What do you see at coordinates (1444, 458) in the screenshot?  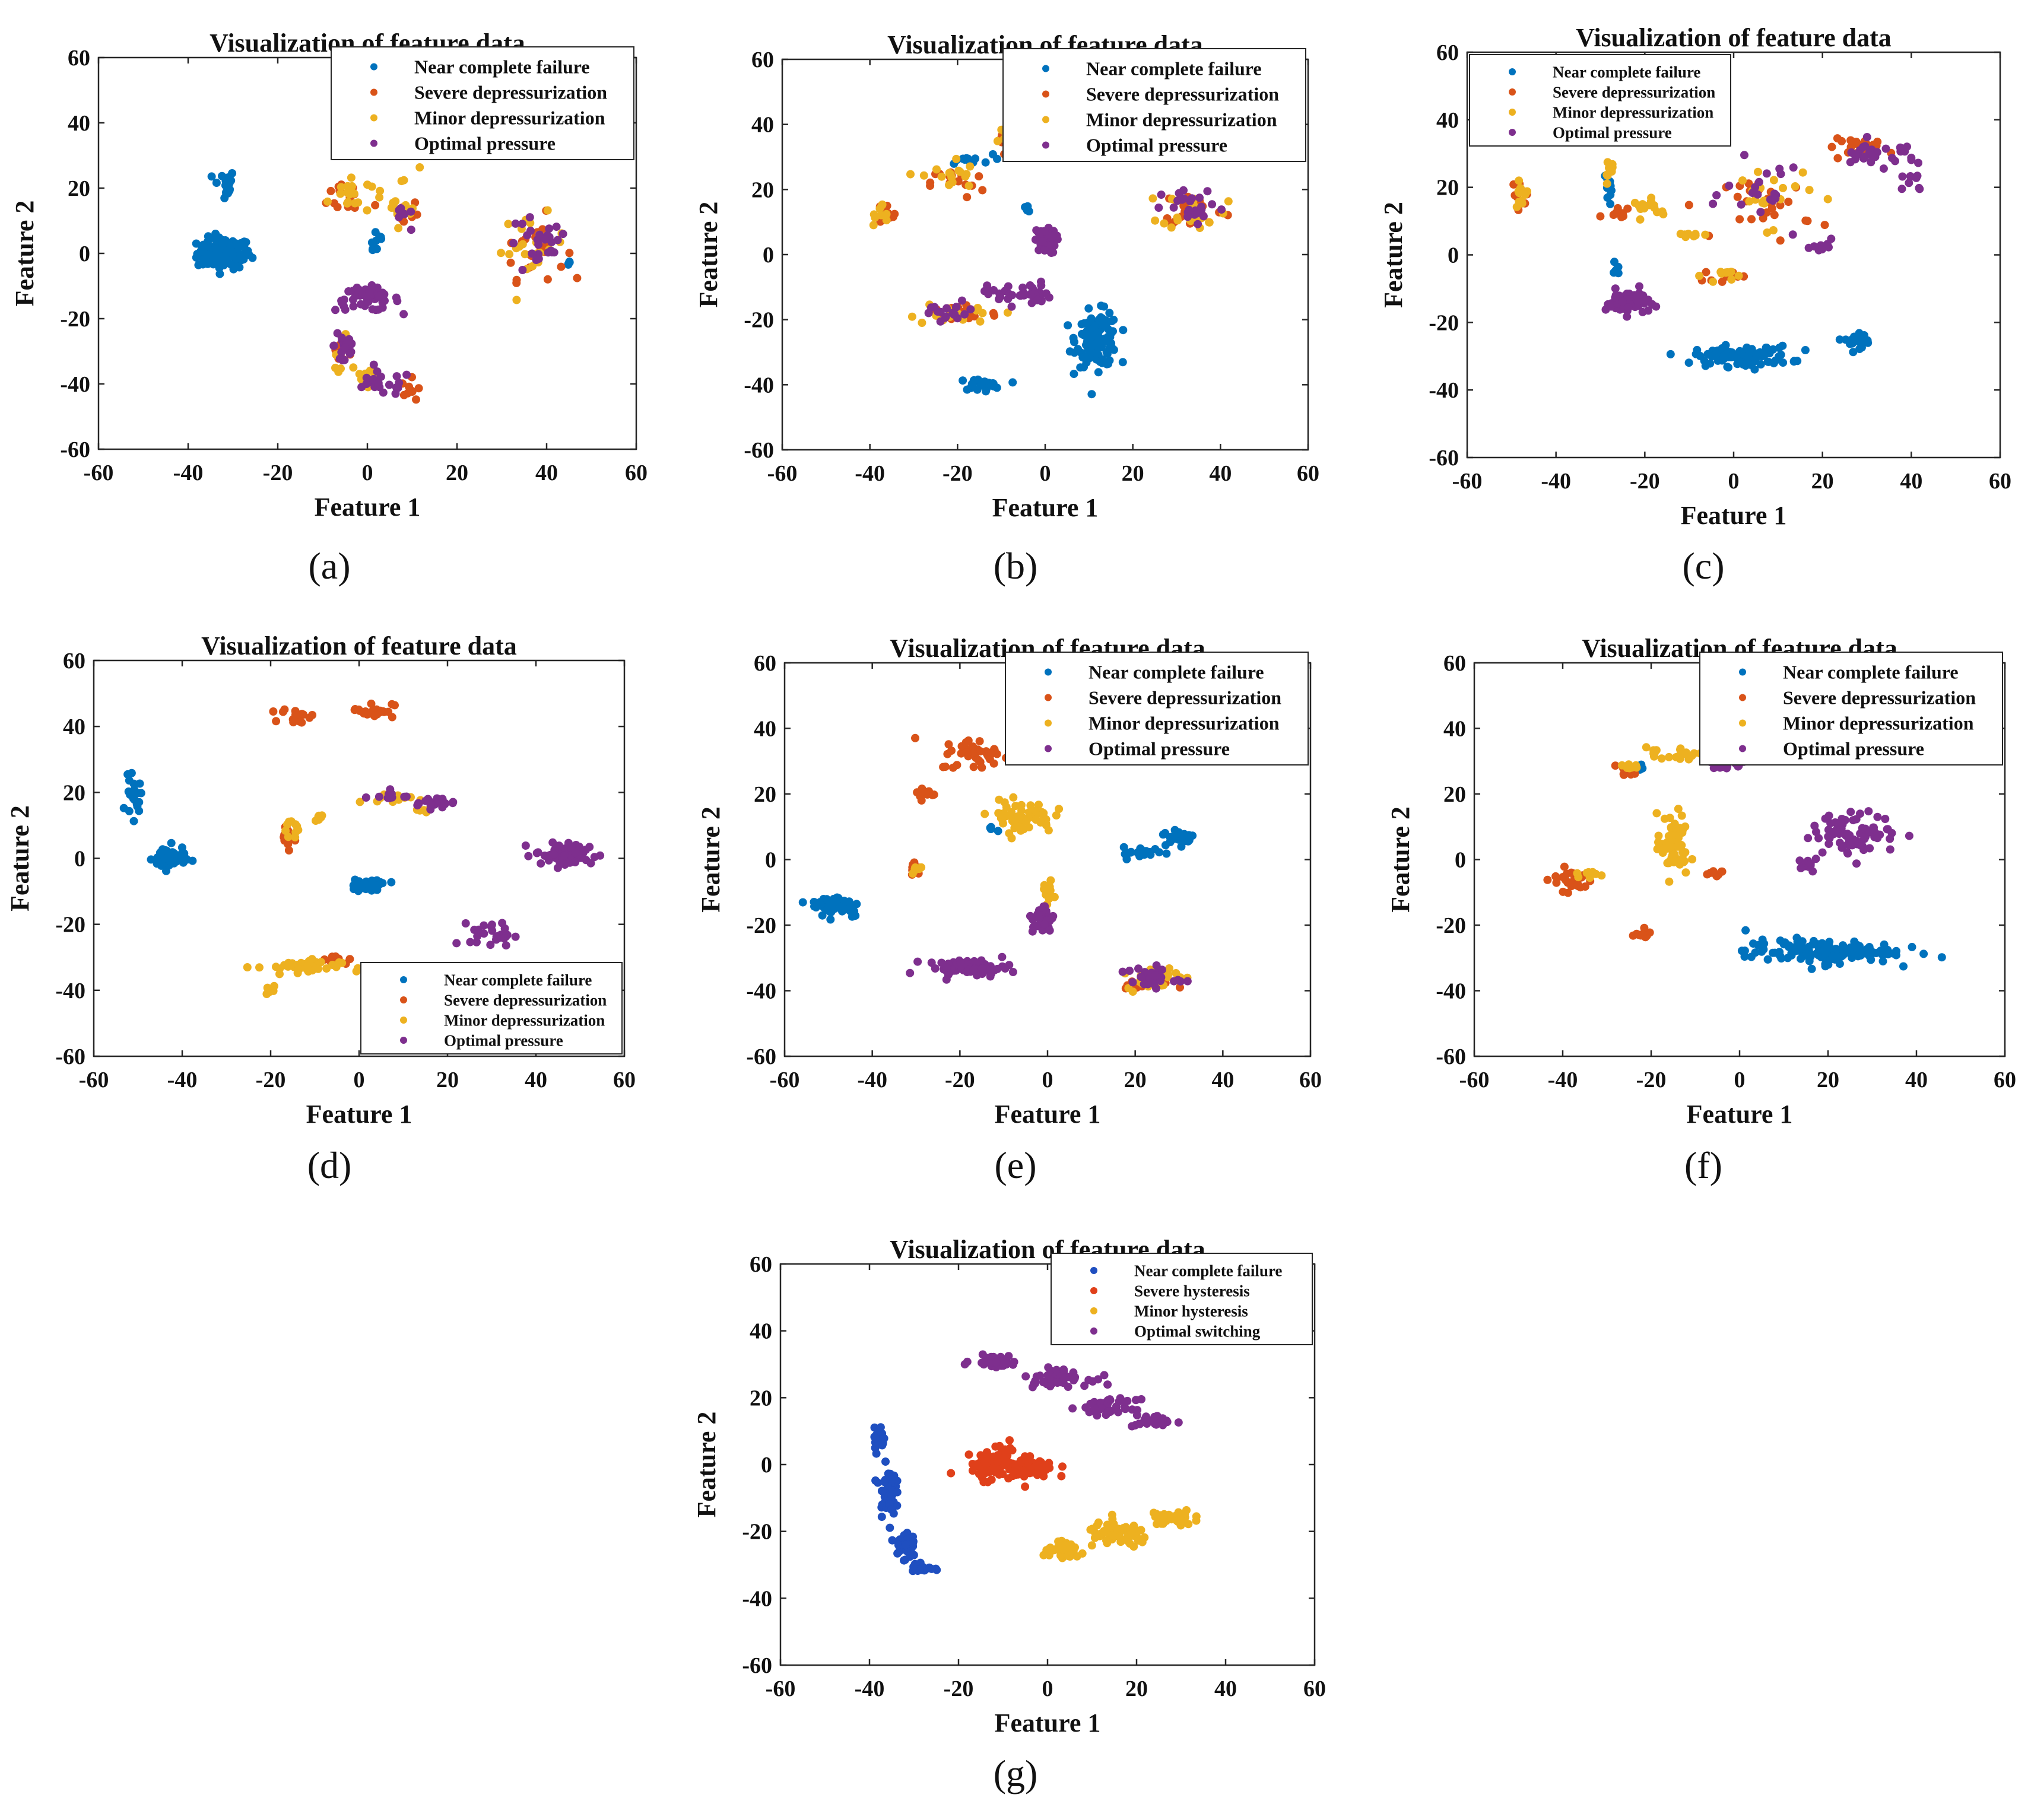 I see `y-tick-label: -60` at bounding box center [1444, 458].